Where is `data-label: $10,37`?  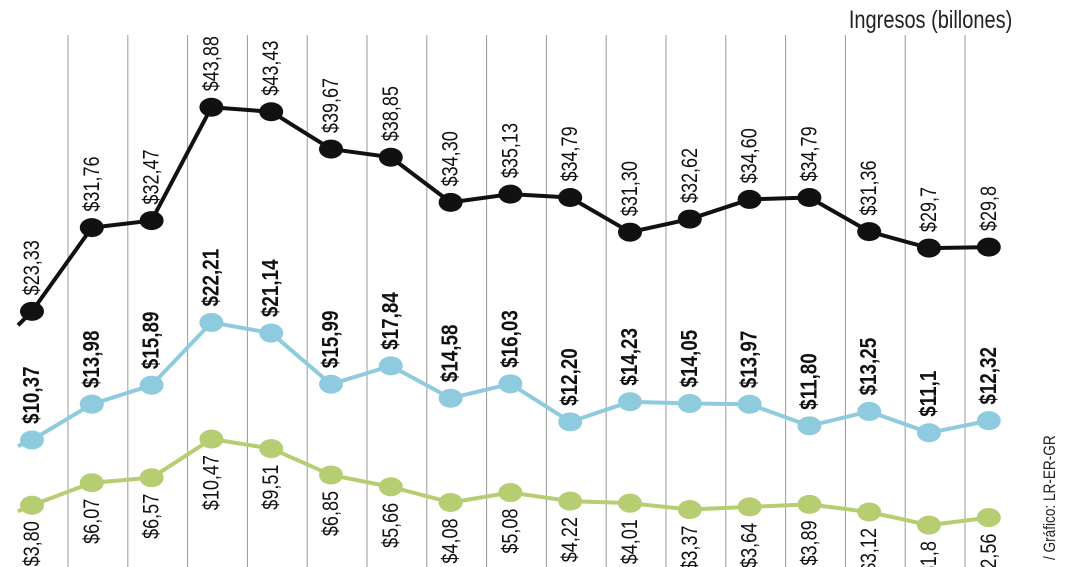
data-label: $10,37 is located at coordinates (31, 395).